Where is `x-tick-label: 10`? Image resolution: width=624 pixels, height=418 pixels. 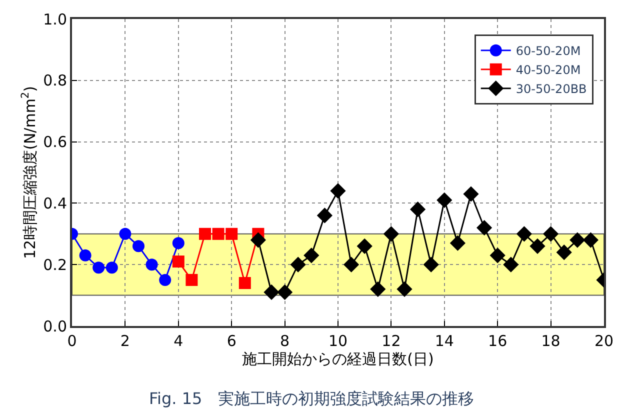 x-tick-label: 10 is located at coordinates (338, 341).